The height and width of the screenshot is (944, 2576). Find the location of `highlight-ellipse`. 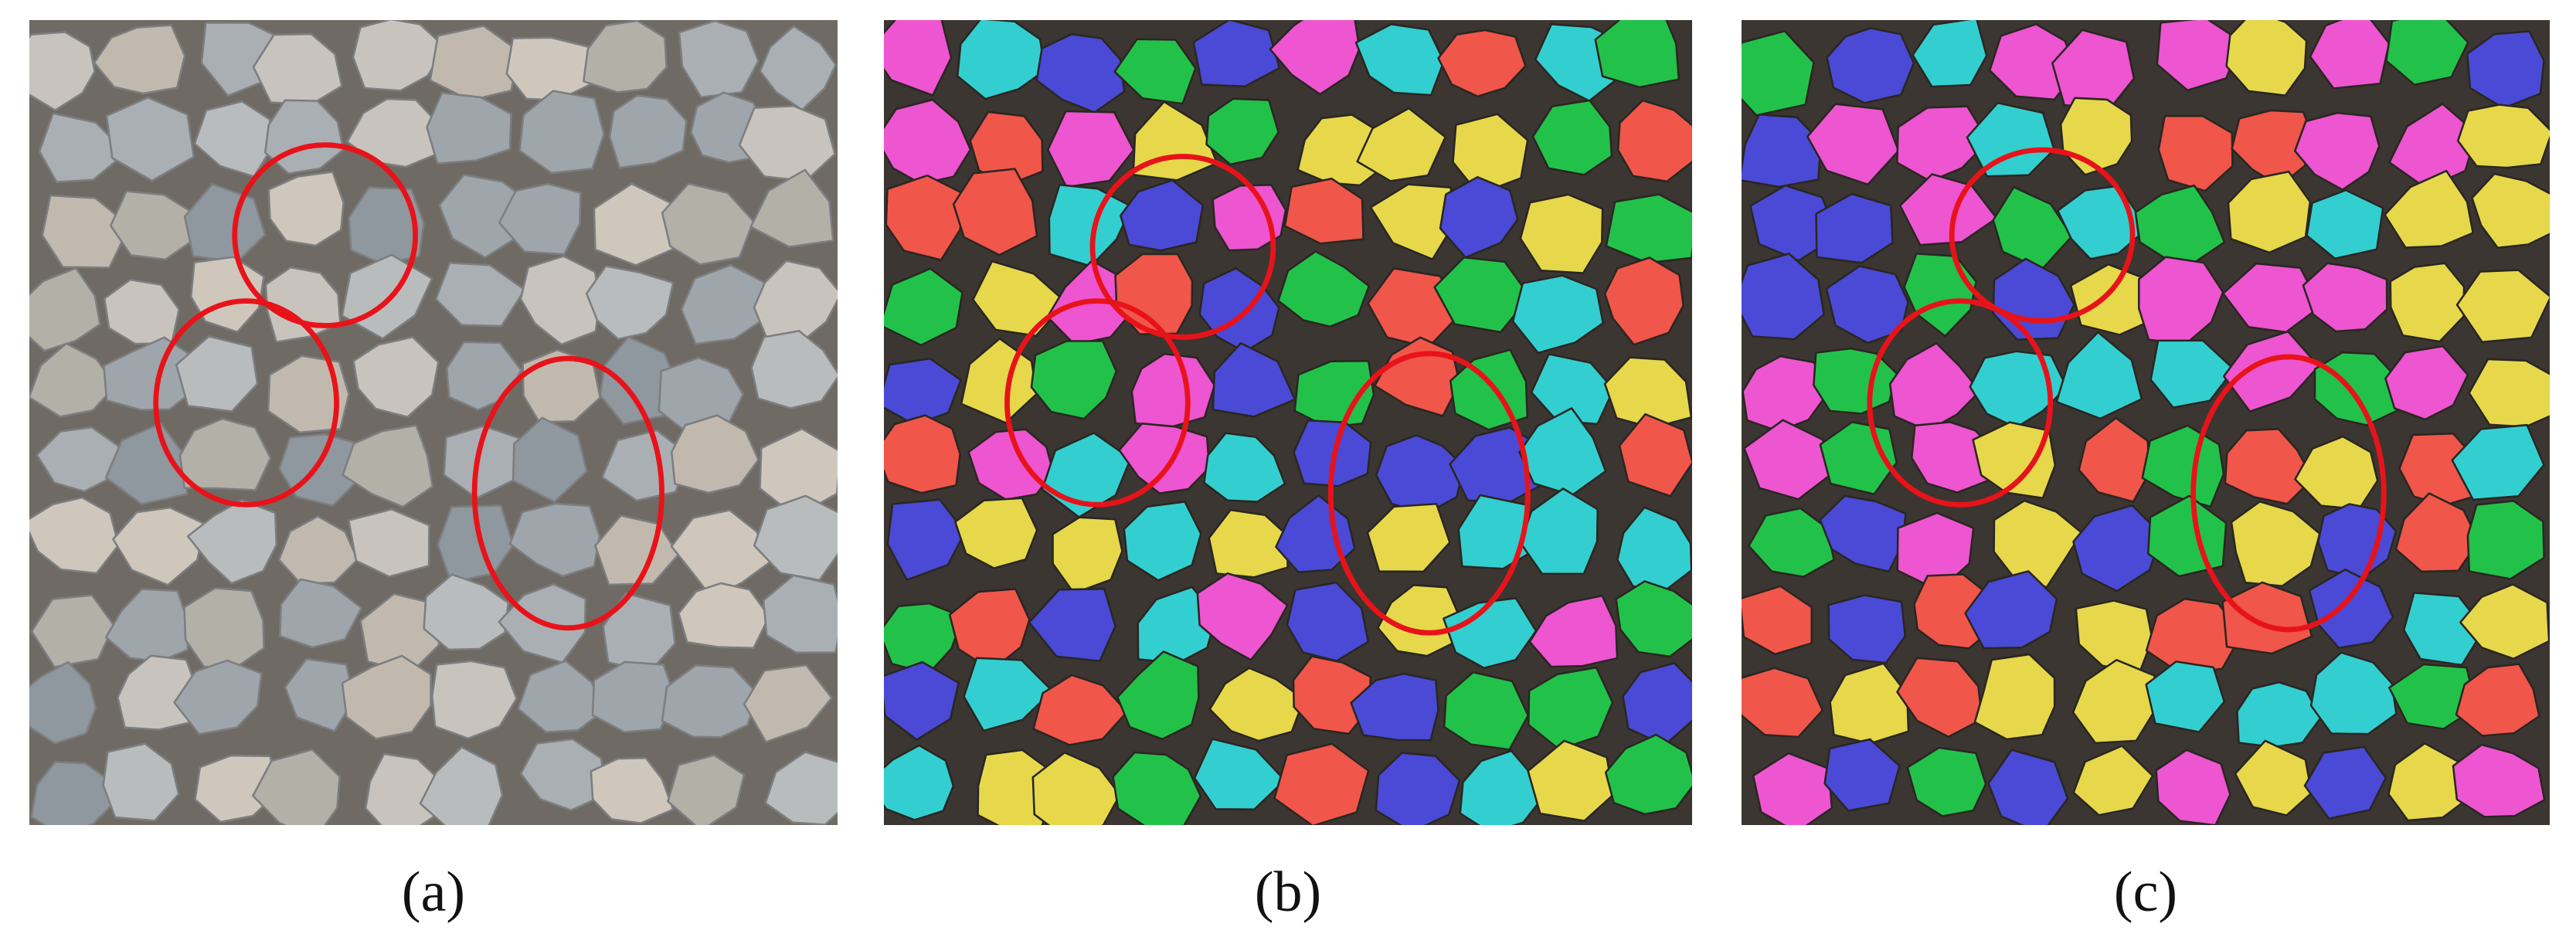

highlight-ellipse is located at coordinates (1182, 247).